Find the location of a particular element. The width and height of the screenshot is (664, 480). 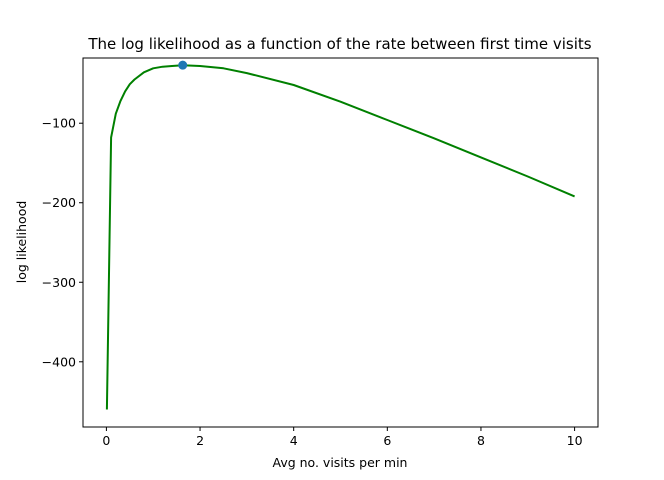

x-tick-label: 8 is located at coordinates (481, 440).